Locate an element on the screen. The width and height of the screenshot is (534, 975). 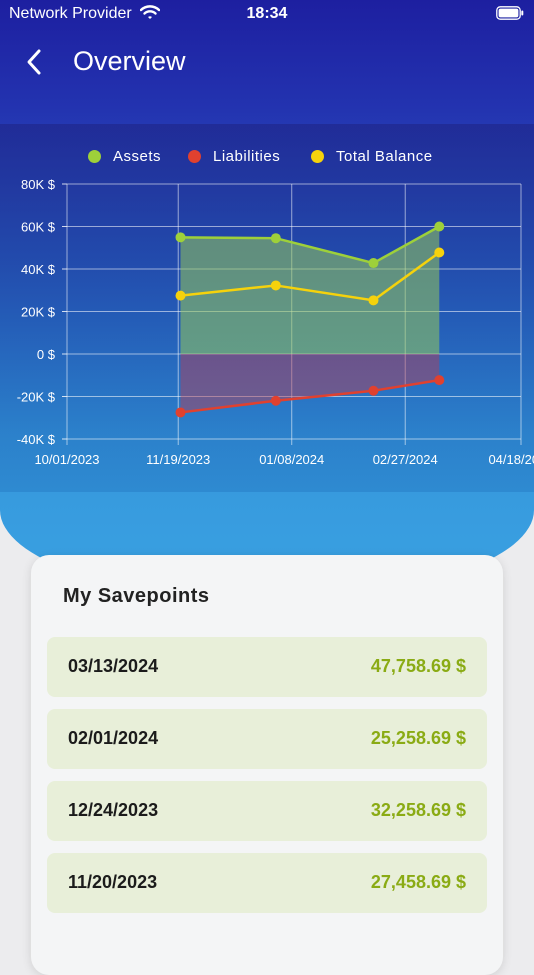
carrier-label: Network Provider is located at coordinates (70, 13).